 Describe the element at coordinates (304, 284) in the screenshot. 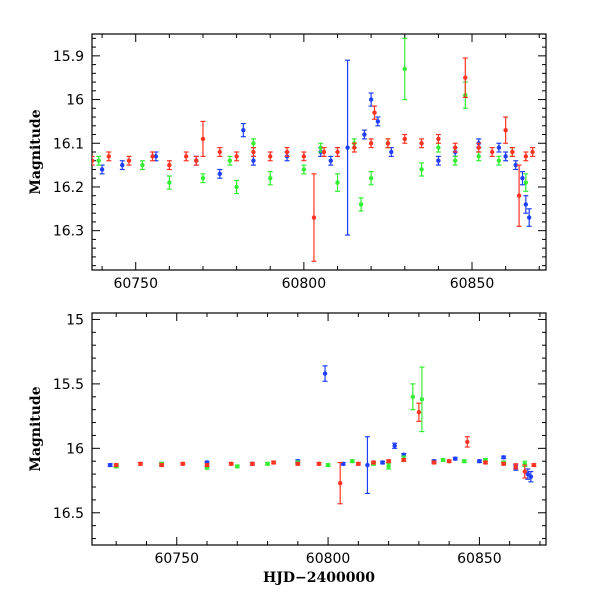

I see `x-tick-label: 60800` at that location.